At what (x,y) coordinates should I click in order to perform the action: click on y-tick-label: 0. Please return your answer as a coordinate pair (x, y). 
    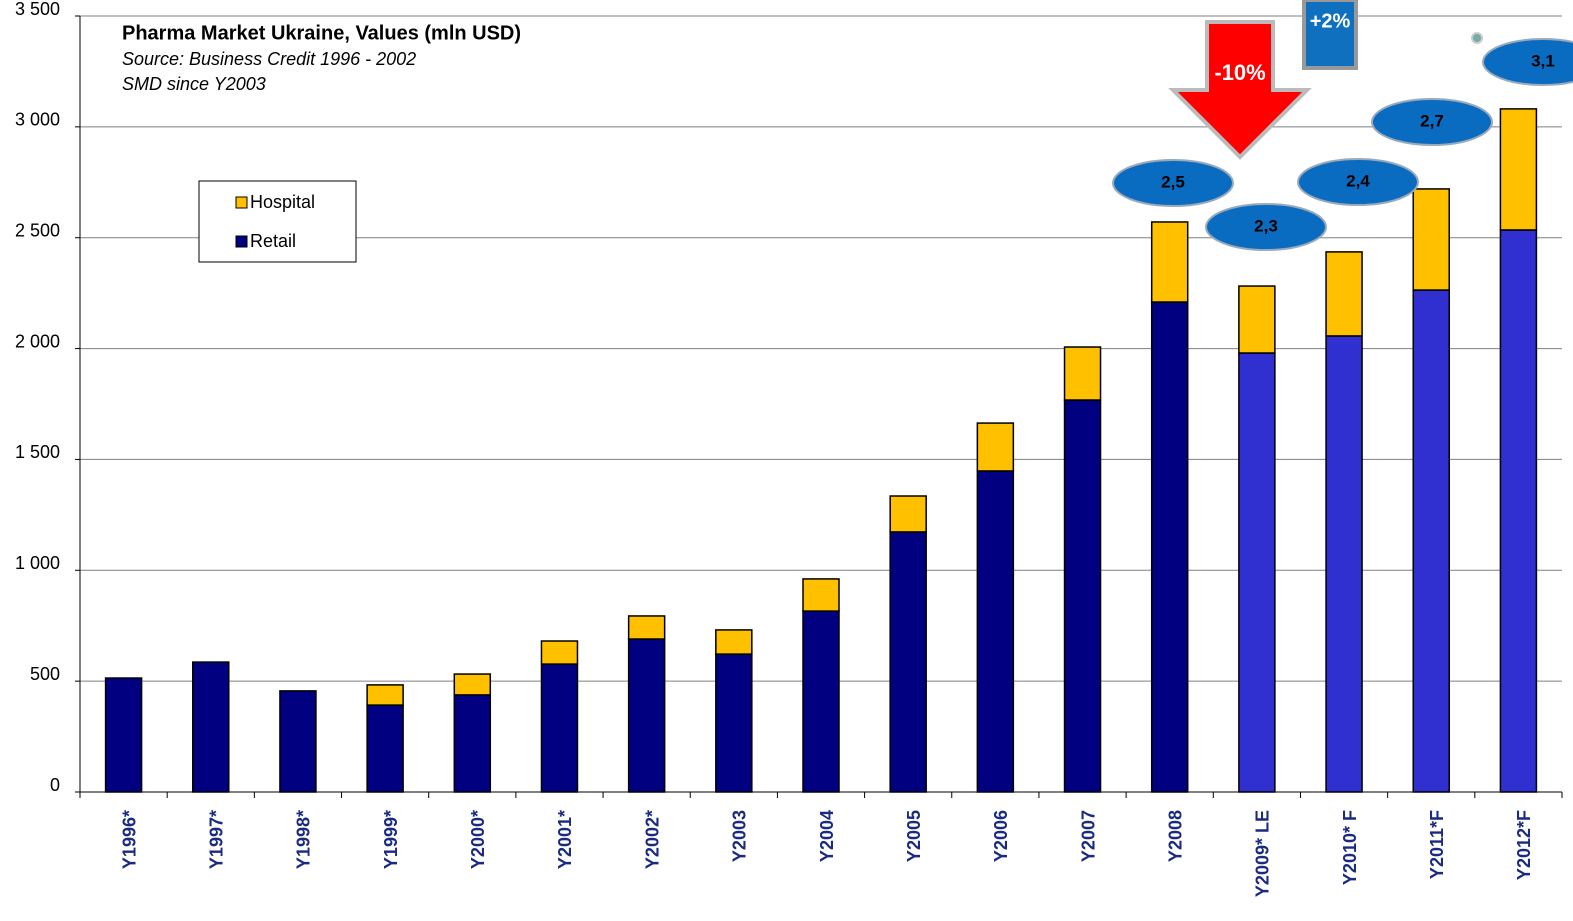
    Looking at the image, I should click on (55, 785).